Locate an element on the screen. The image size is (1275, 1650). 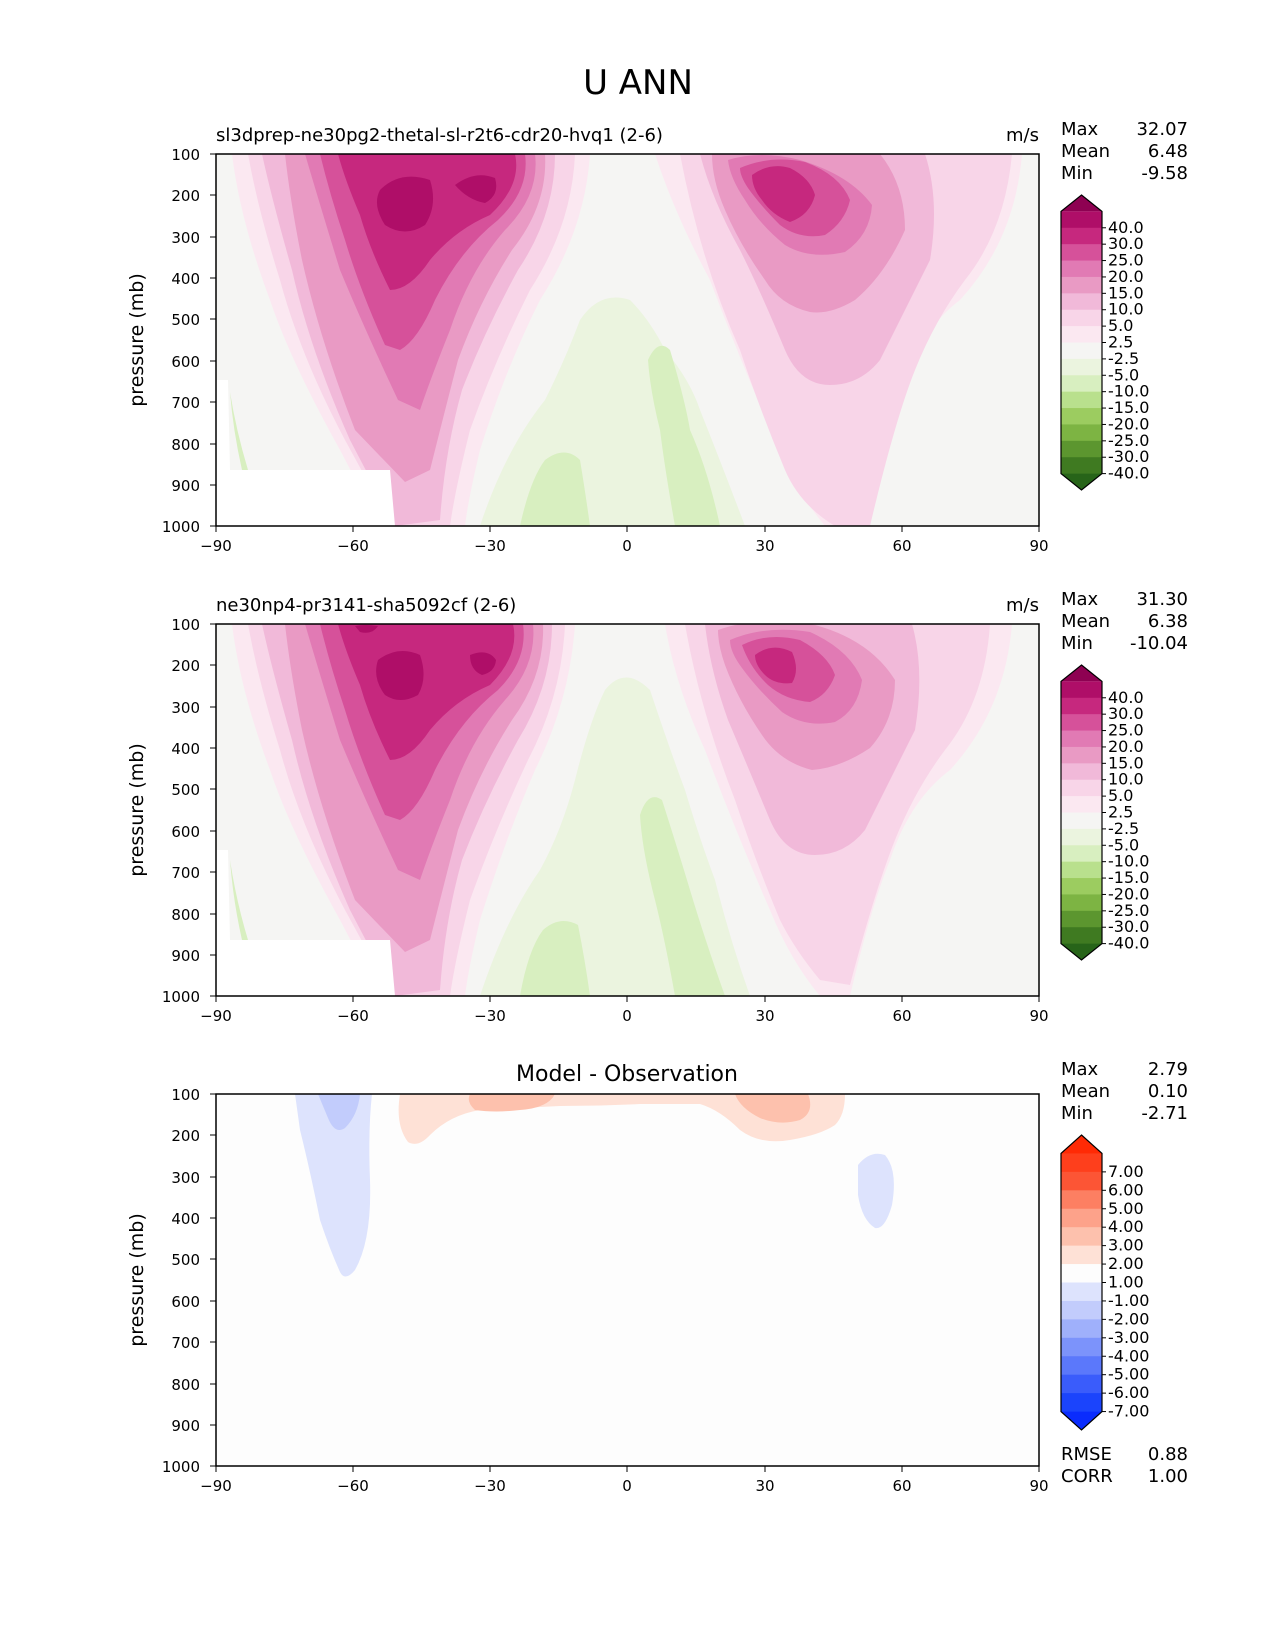
y-tick-label: 200 is located at coordinates (185, 666).